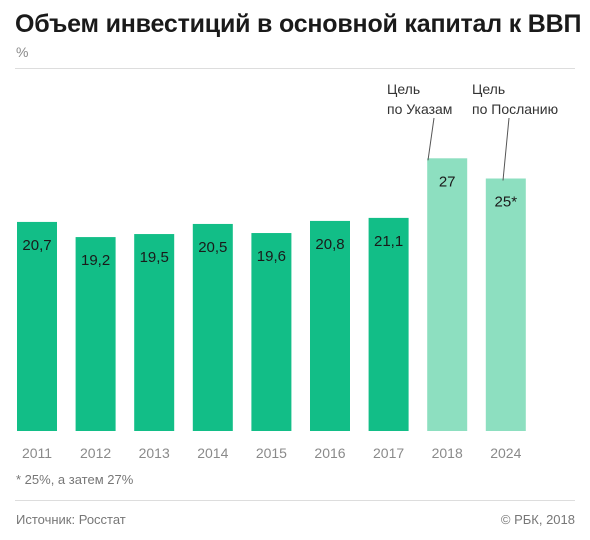  I want to click on value-label-2024: 25*, so click(506, 202).